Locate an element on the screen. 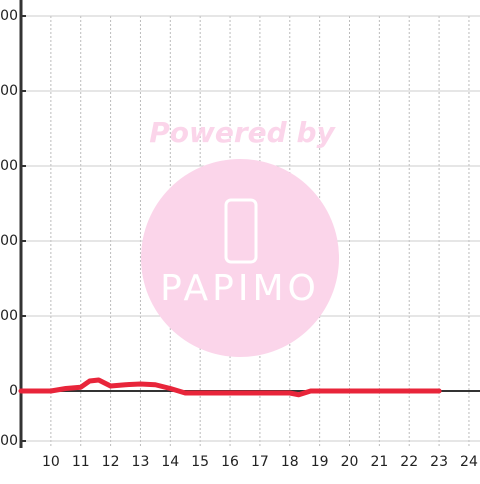 This screenshot has width=480, height=484. watermark-icon is located at coordinates (241, 231).